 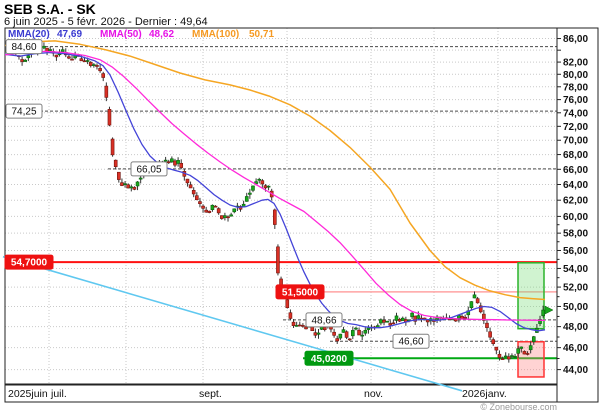 What do you see at coordinates (484, 394) in the screenshot?
I see `x-axis-label: 2026janv.` at bounding box center [484, 394].